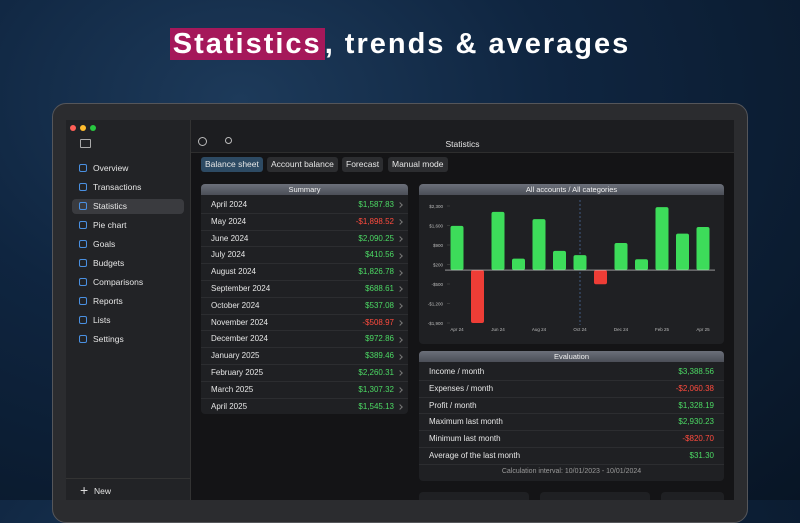  What do you see at coordinates (304, 256) in the screenshot?
I see `row: July 2024 $410.56` at bounding box center [304, 256].